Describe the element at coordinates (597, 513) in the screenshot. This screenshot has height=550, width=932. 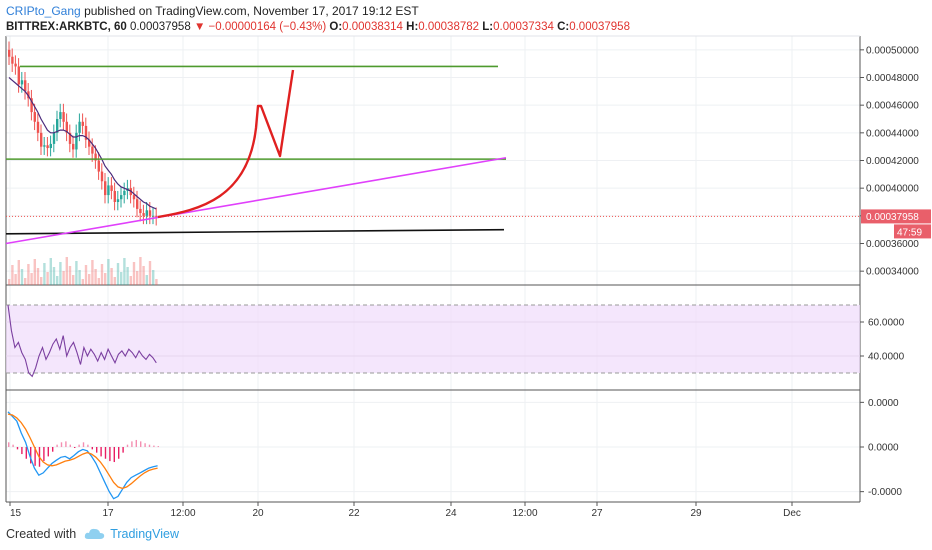
I see `time-tick-label-7: 27` at that location.